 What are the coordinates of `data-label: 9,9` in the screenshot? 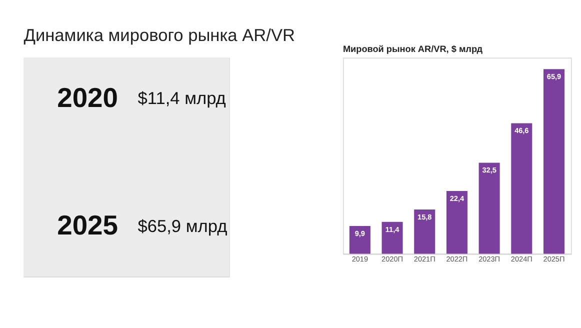 It's located at (359, 233).